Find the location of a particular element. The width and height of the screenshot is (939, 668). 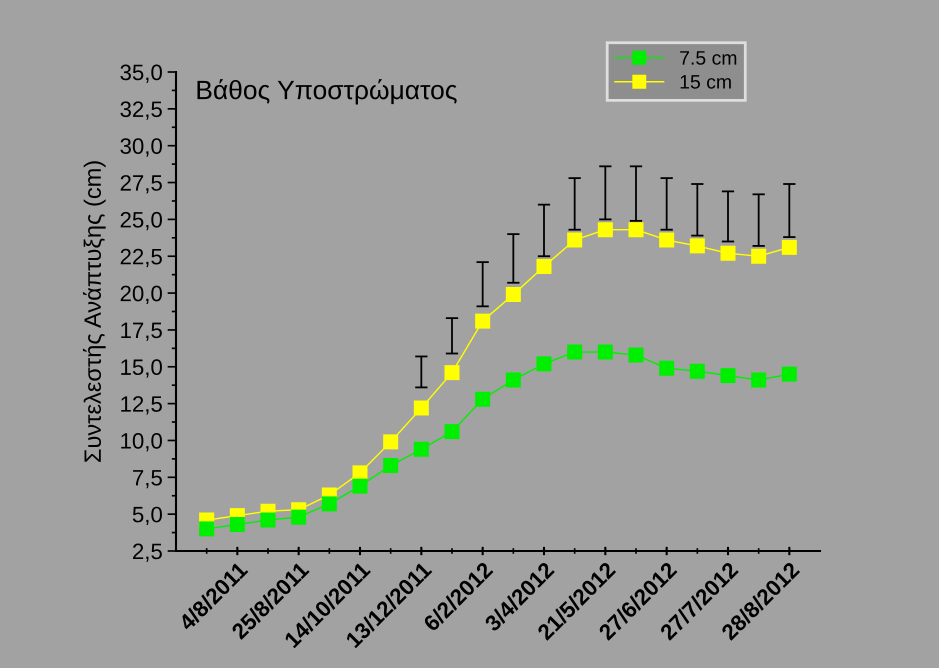

y-tick-label: 25,0 is located at coordinates (141, 221).